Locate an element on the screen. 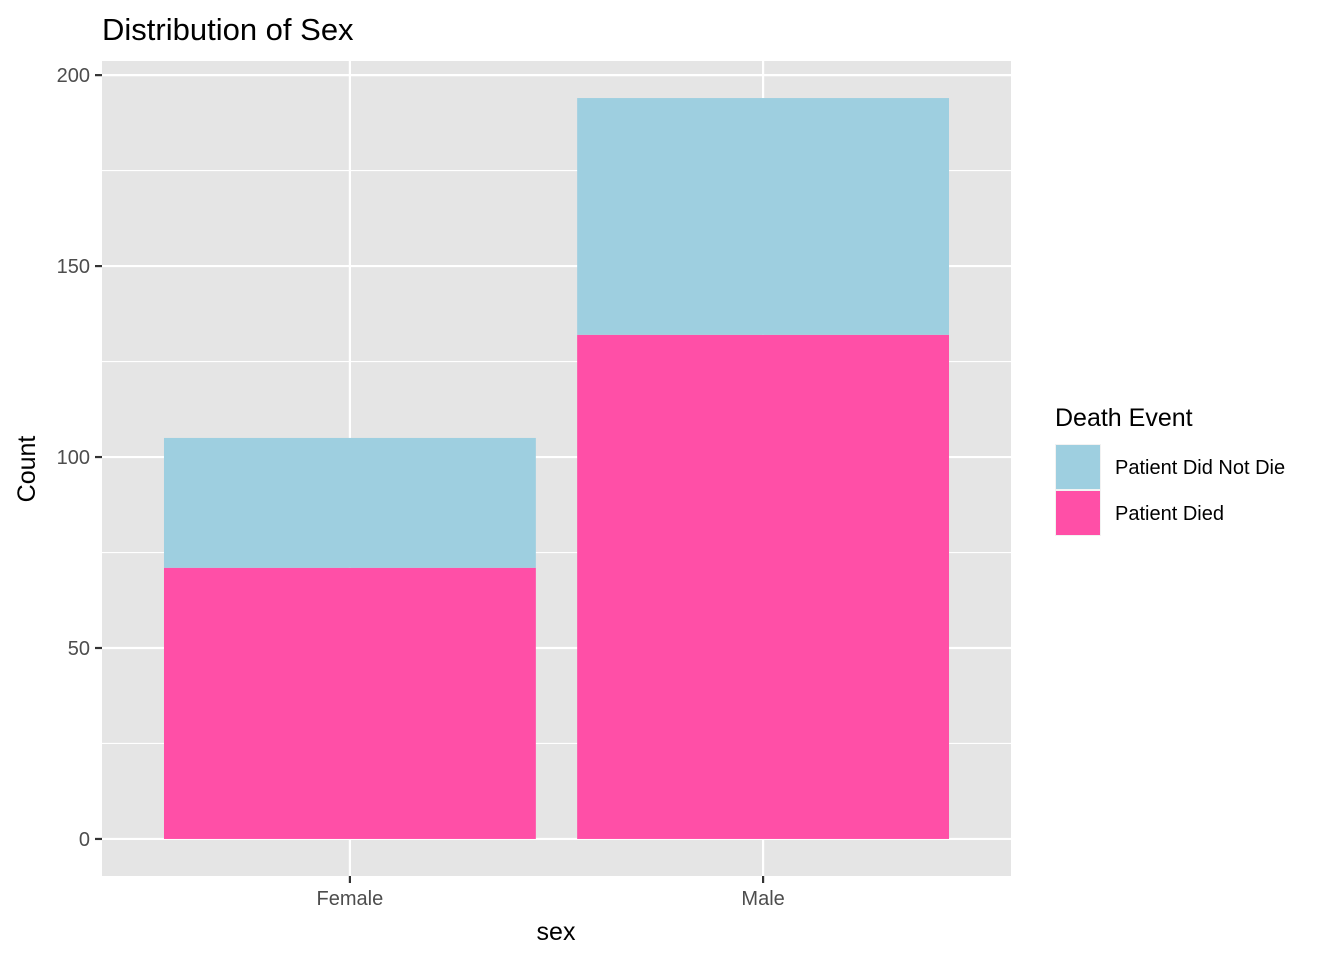  chart-title: Distribution of Sex is located at coordinates (228, 29).